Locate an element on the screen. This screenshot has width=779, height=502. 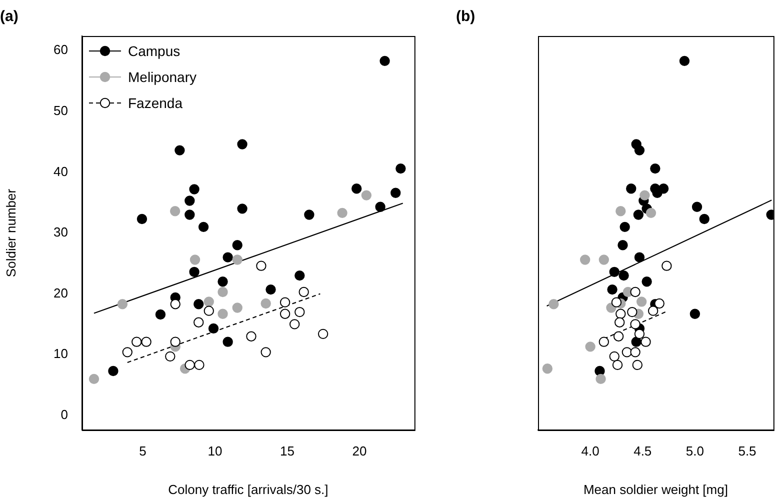
y-tick-label: 50 is located at coordinates (61, 110).